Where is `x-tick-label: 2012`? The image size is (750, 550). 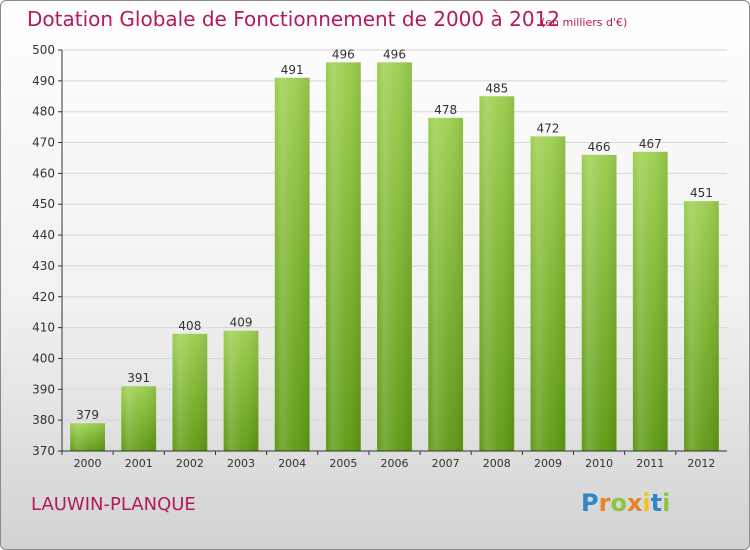 x-tick-label: 2012 is located at coordinates (701, 463).